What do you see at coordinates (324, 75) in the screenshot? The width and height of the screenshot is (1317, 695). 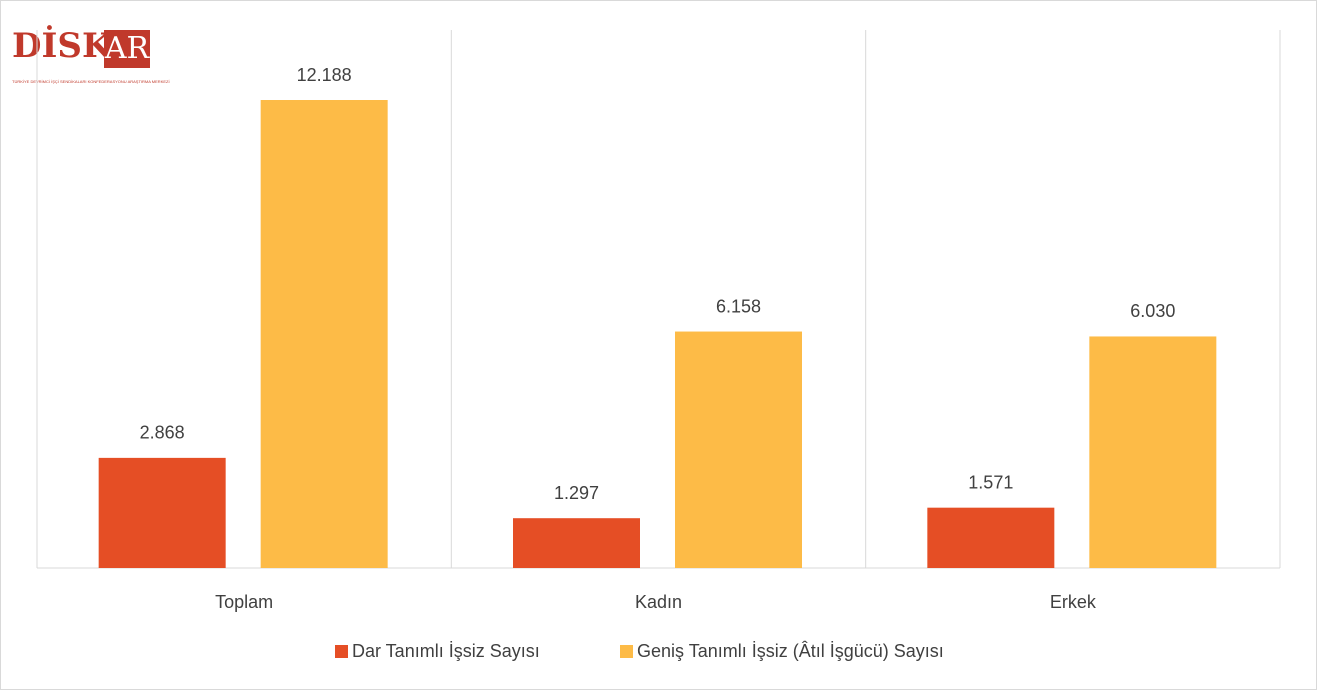 I see `data-label: 12.188` at bounding box center [324, 75].